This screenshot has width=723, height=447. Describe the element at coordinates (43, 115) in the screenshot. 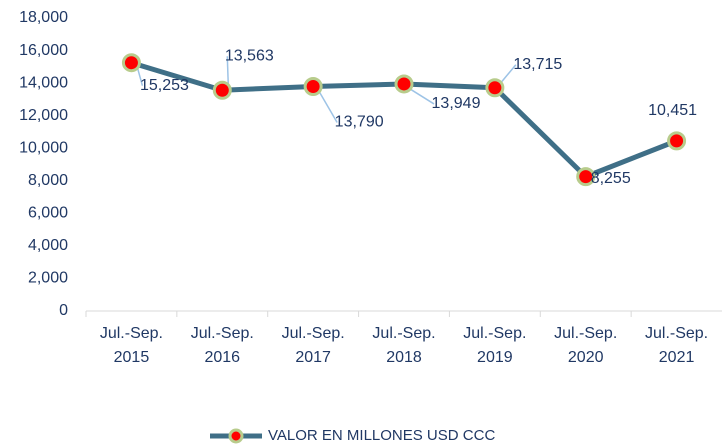

I see `y-tick-label: 12,000` at that location.